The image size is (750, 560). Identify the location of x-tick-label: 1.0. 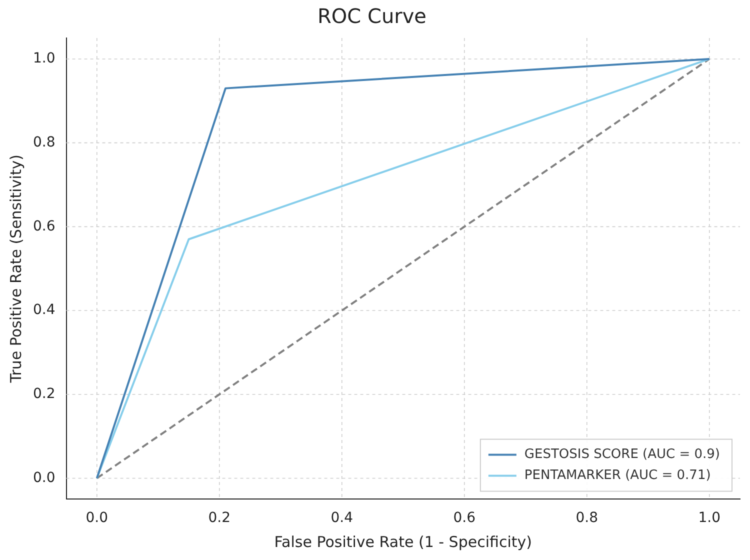
(709, 518).